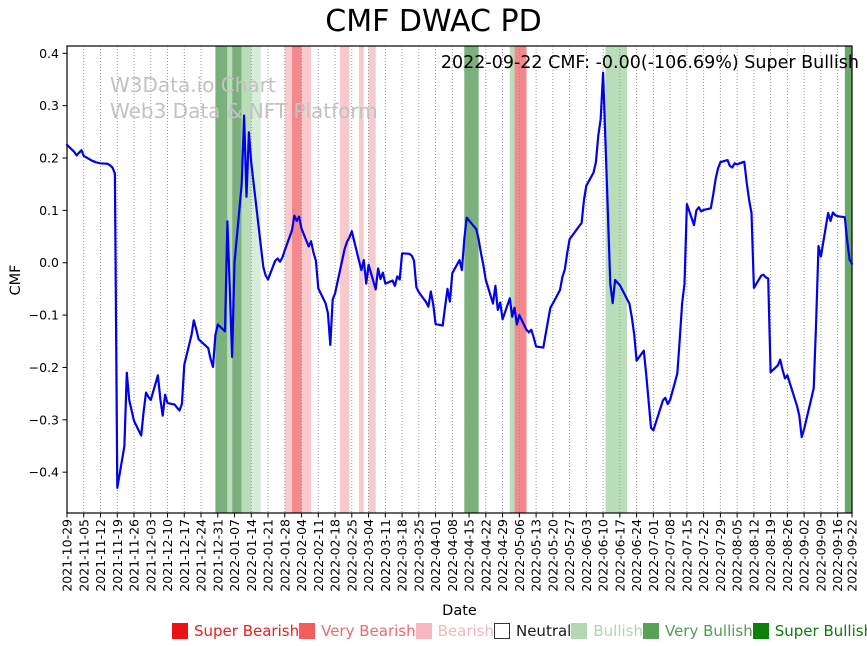  What do you see at coordinates (459, 611) in the screenshot?
I see `x-axis-label: Date` at bounding box center [459, 611].